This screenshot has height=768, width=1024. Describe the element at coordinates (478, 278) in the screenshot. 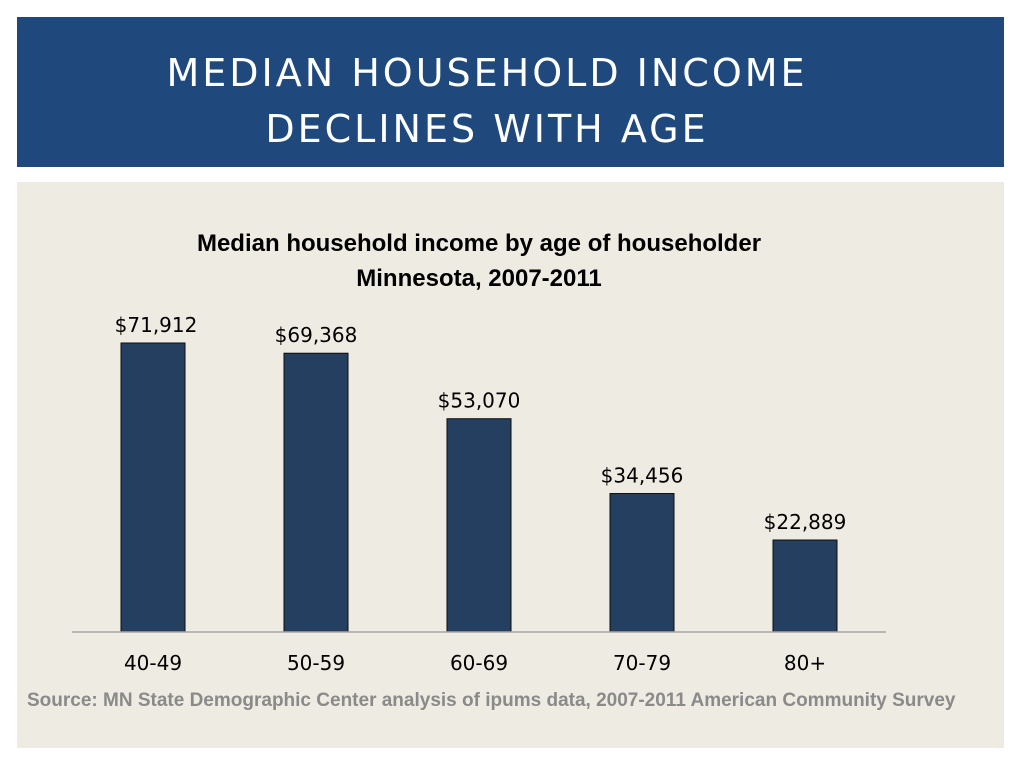

I see `chart-subtitle: Minnesota, 2007-2011` at that location.